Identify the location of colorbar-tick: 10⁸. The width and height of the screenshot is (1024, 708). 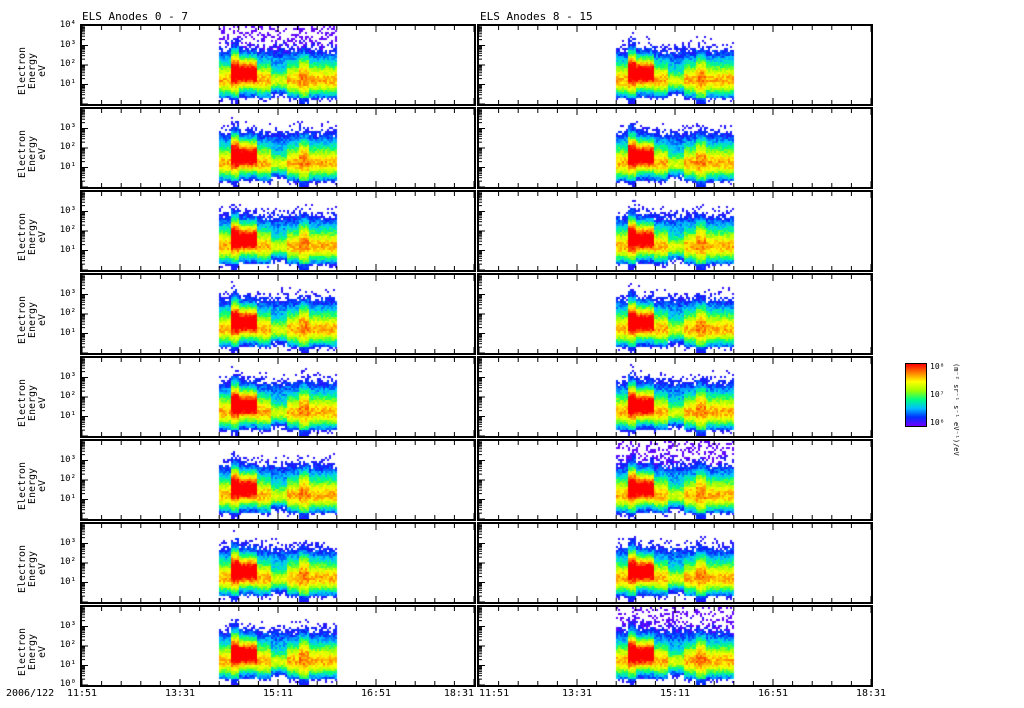
(937, 366).